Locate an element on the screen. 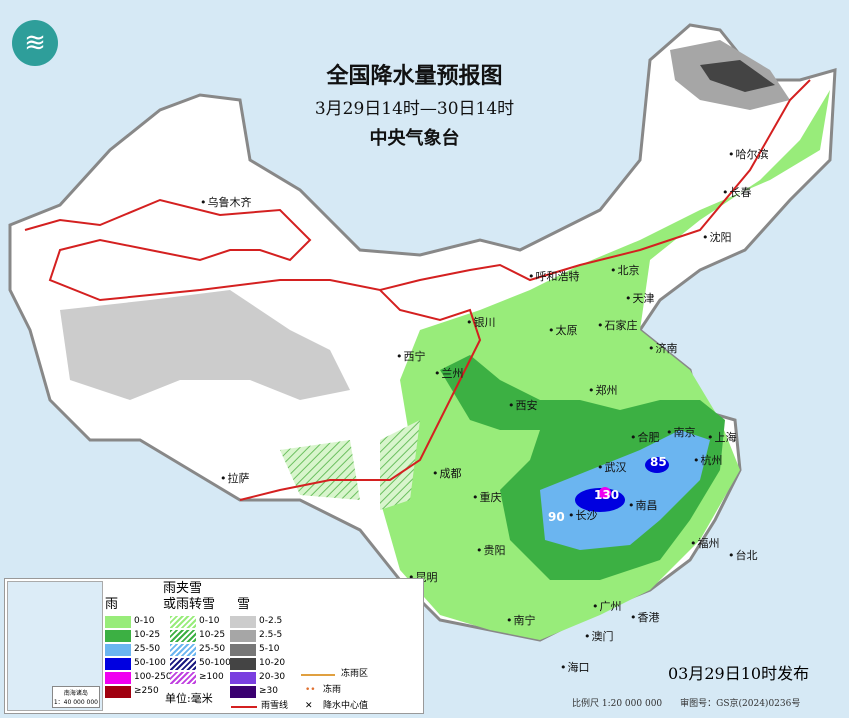 This screenshot has width=849, height=718. footer: 比例尺 1:20 000 000 审图号：GS京(2024)0236号 is located at coordinates (695, 702).